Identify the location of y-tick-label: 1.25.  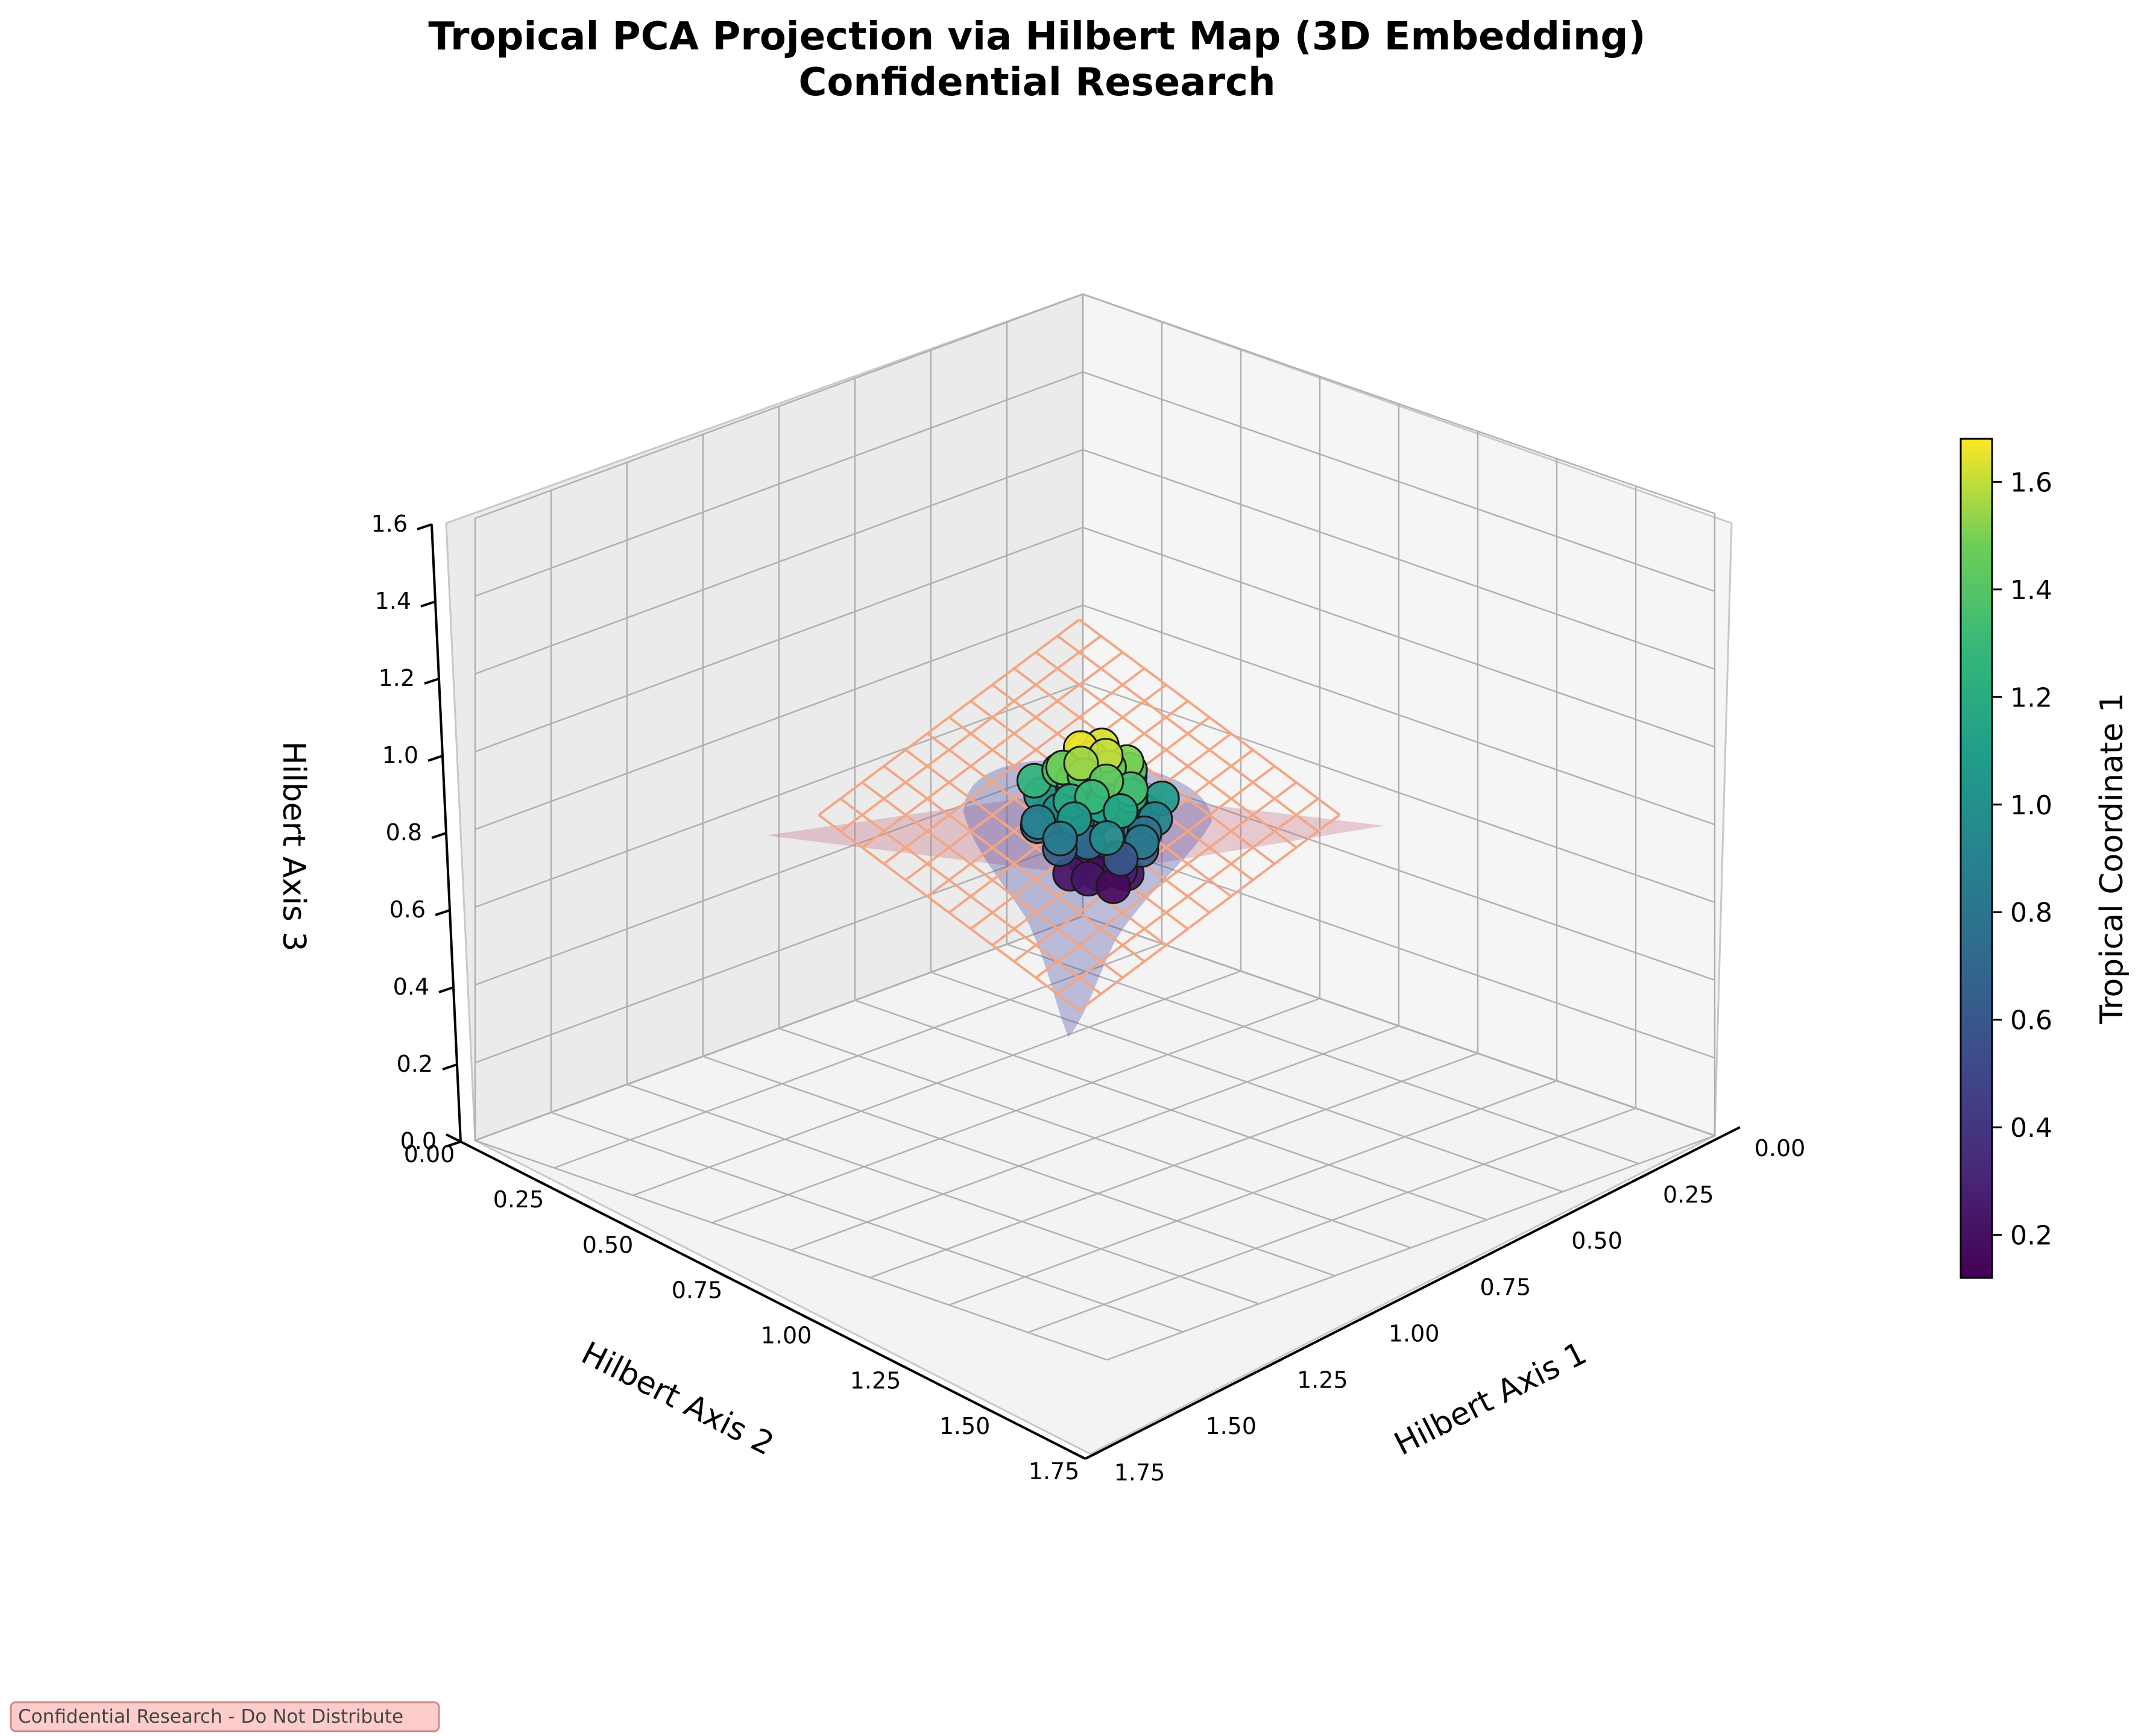
(875, 1381).